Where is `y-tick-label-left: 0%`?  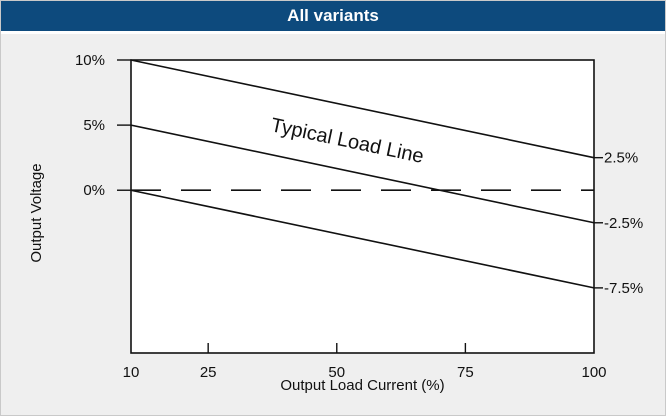
y-tick-label-left: 0% is located at coordinates (94, 190).